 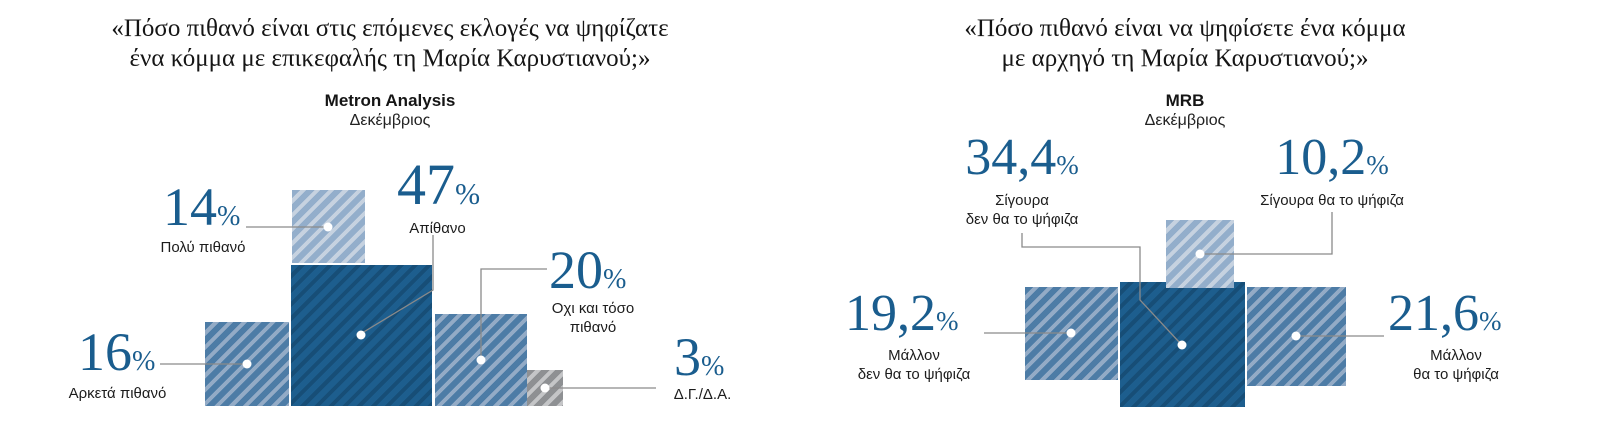 I want to click on label-def-yes: Σίγουρα θα το ψήφιζα, so click(x=1332, y=200).